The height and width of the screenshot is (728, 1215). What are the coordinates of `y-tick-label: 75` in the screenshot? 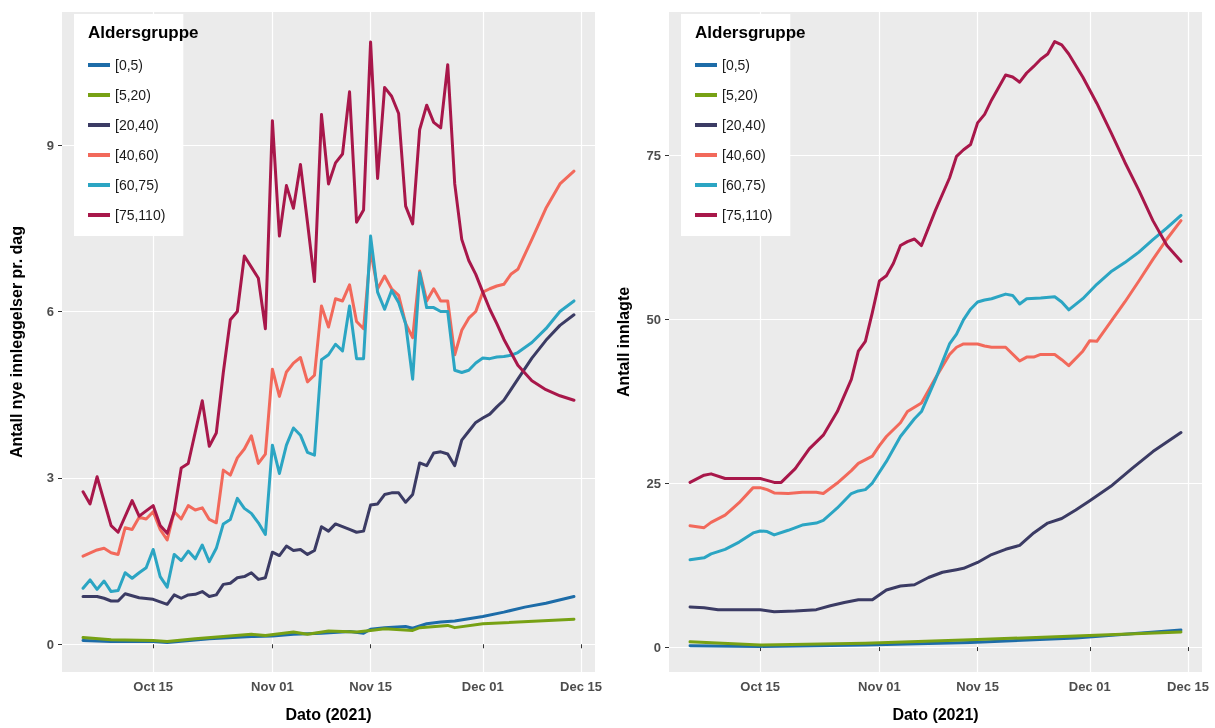 It's located at (653, 155).